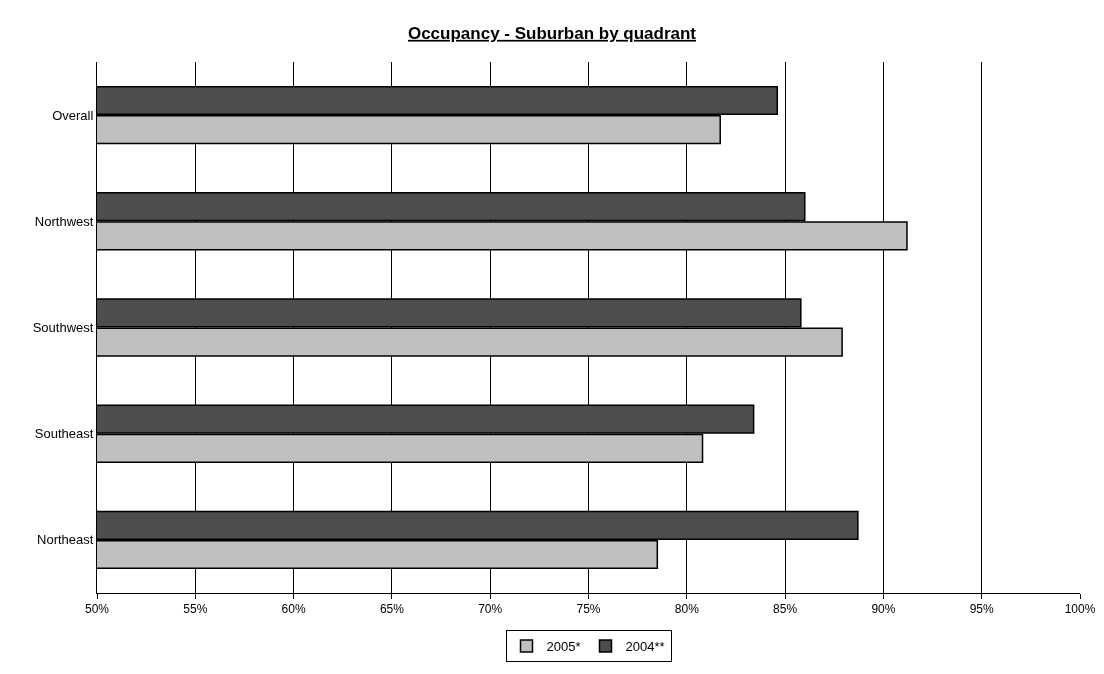 The height and width of the screenshot is (674, 1104). What do you see at coordinates (64, 434) in the screenshot?
I see `y-tick-label: Southeast` at bounding box center [64, 434].